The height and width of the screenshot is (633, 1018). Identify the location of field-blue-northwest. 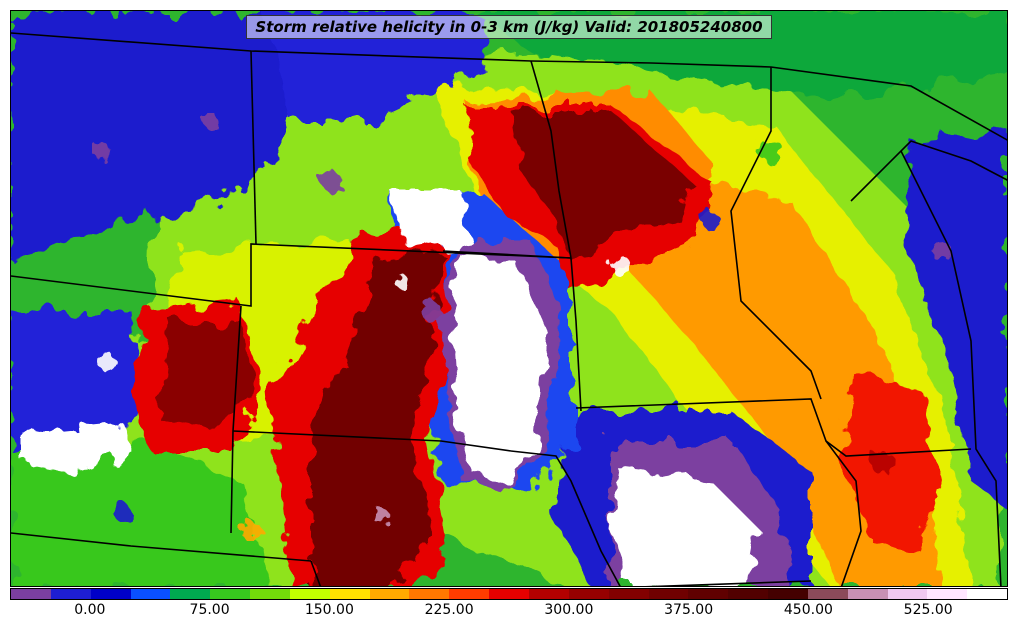
(161, 136).